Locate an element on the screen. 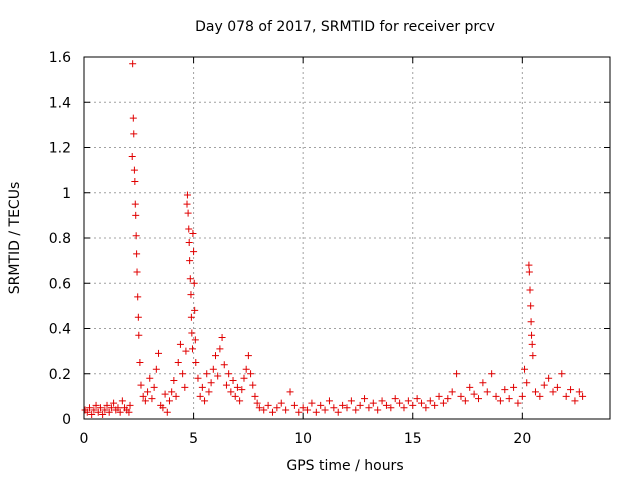 This screenshot has width=640, height=480. x-tick-label: 0 is located at coordinates (84, 439).